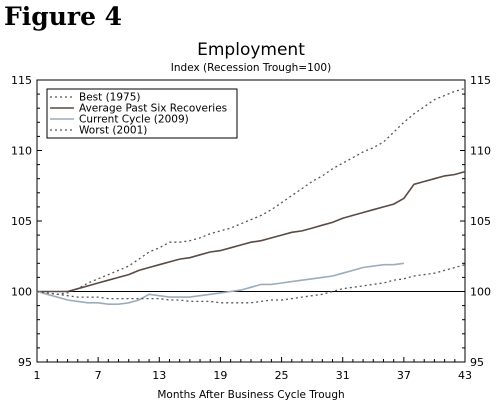 Image resolution: width=501 pixels, height=410 pixels. Describe the element at coordinates (159, 375) in the screenshot. I see `x-tick-label: 13` at that location.